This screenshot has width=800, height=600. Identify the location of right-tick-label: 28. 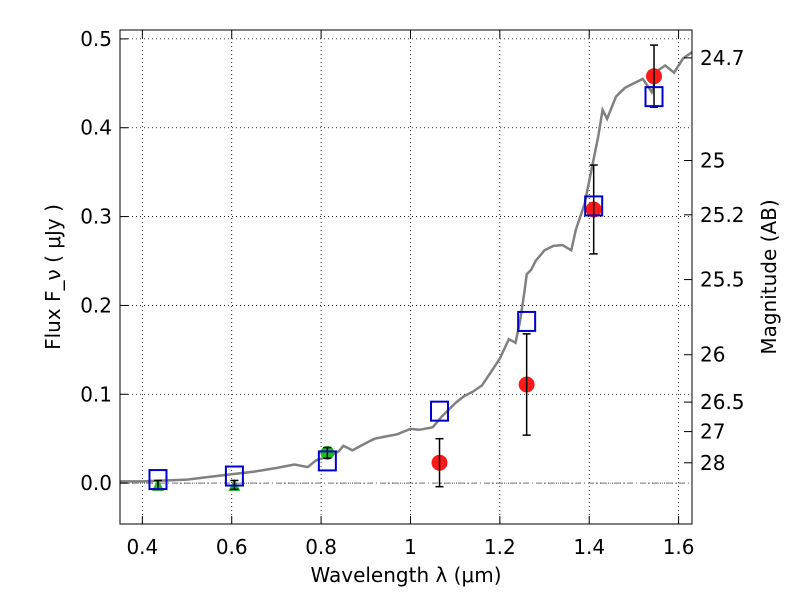
(712, 463).